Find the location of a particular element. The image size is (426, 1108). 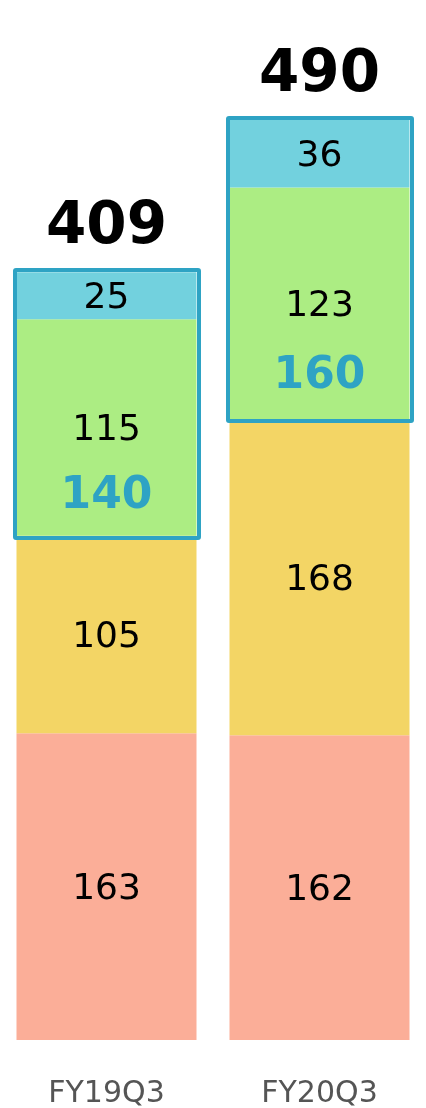

x-tick-label: FY20Q3 is located at coordinates (319, 1090).